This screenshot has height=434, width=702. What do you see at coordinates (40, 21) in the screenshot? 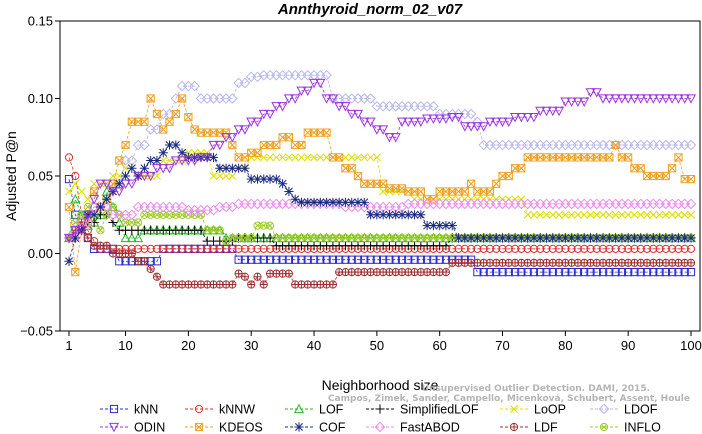
I see `y-tick-label: 0.15` at bounding box center [40, 21].